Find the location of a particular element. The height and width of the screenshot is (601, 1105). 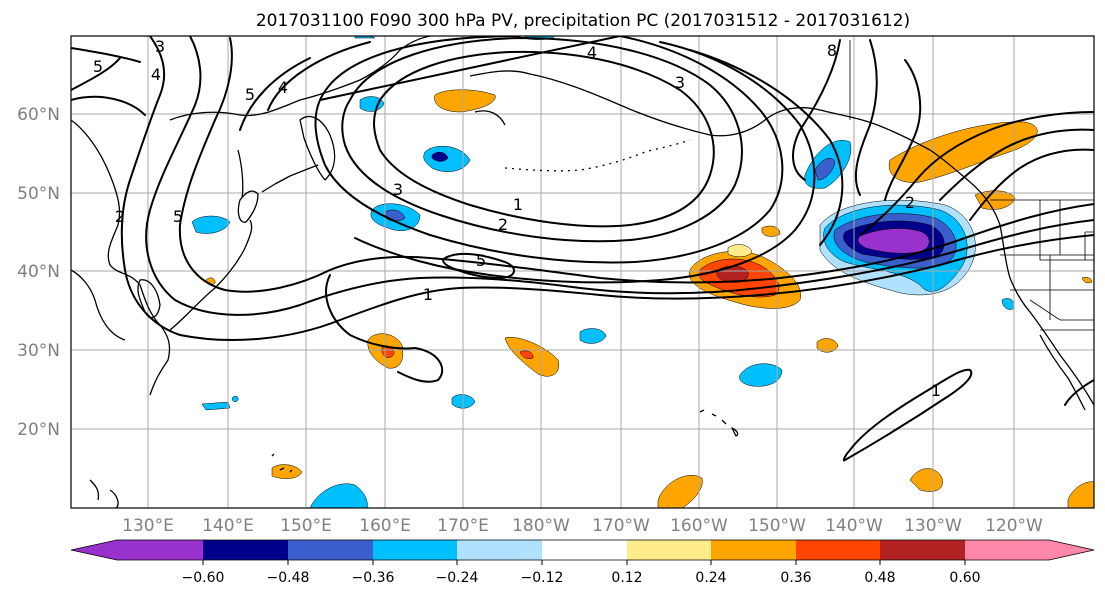

coastline-baja is located at coordinates (1062, 372).